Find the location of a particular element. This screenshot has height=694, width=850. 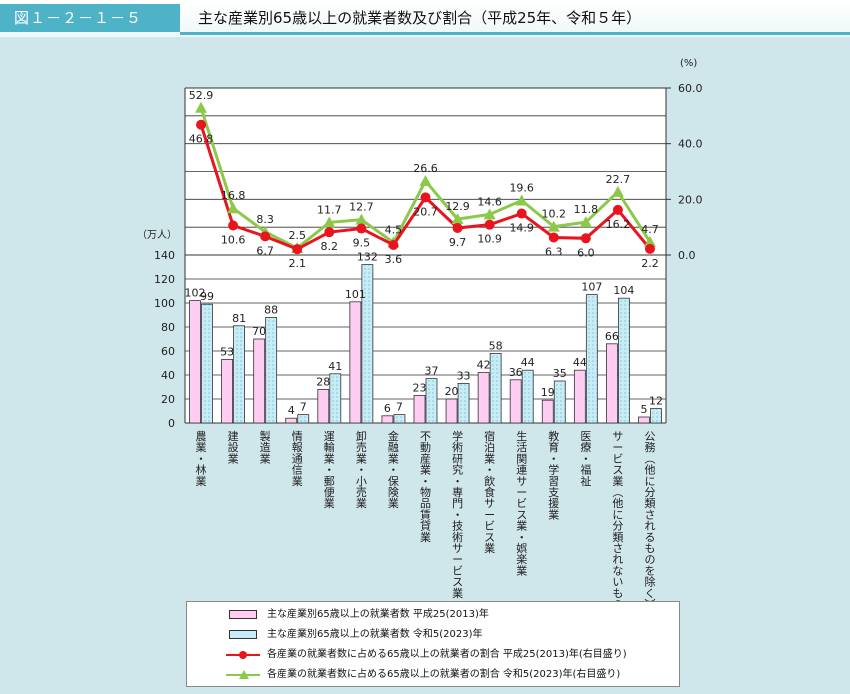

x-tick-label: 農業・林業 is located at coordinates (201, 458).